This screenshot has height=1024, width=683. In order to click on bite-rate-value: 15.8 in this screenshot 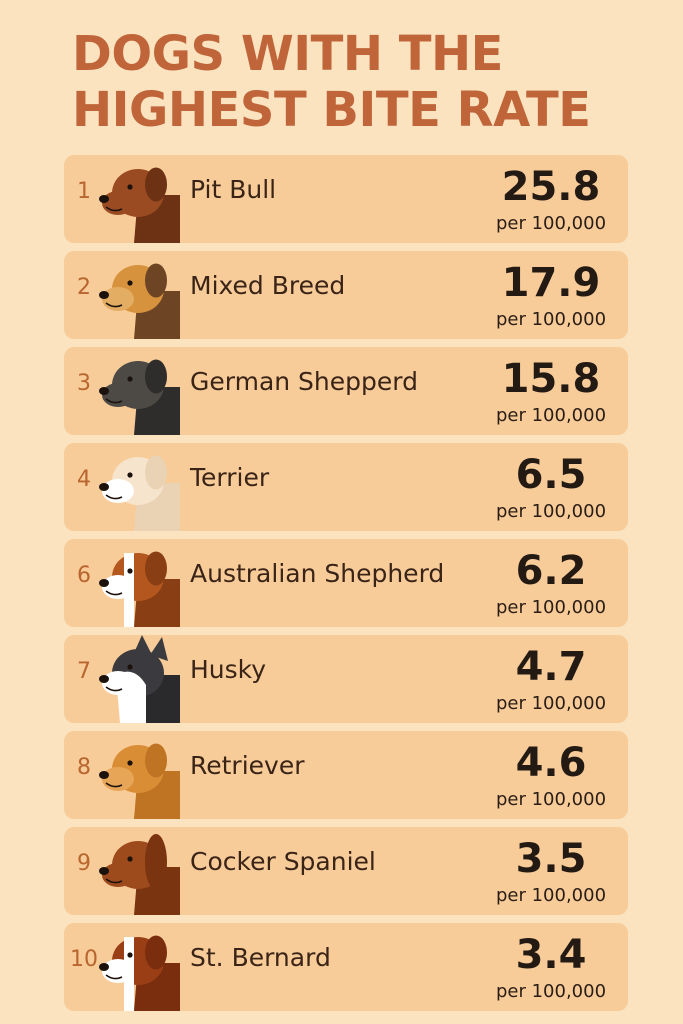, I will do `click(551, 379)`.